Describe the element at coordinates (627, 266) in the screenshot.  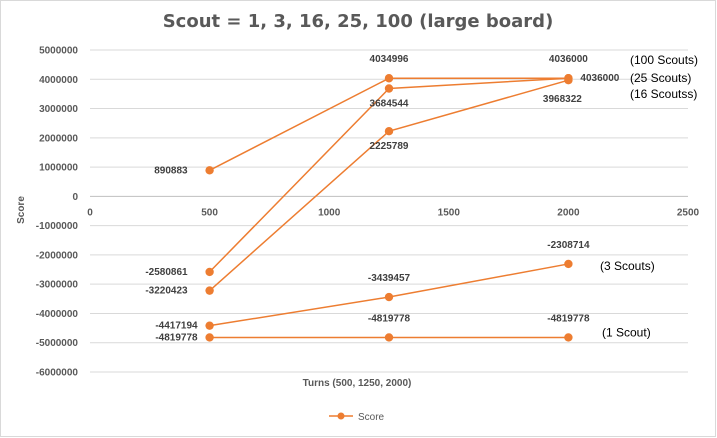
I see `series-annotation: (3 Scouts)` at that location.